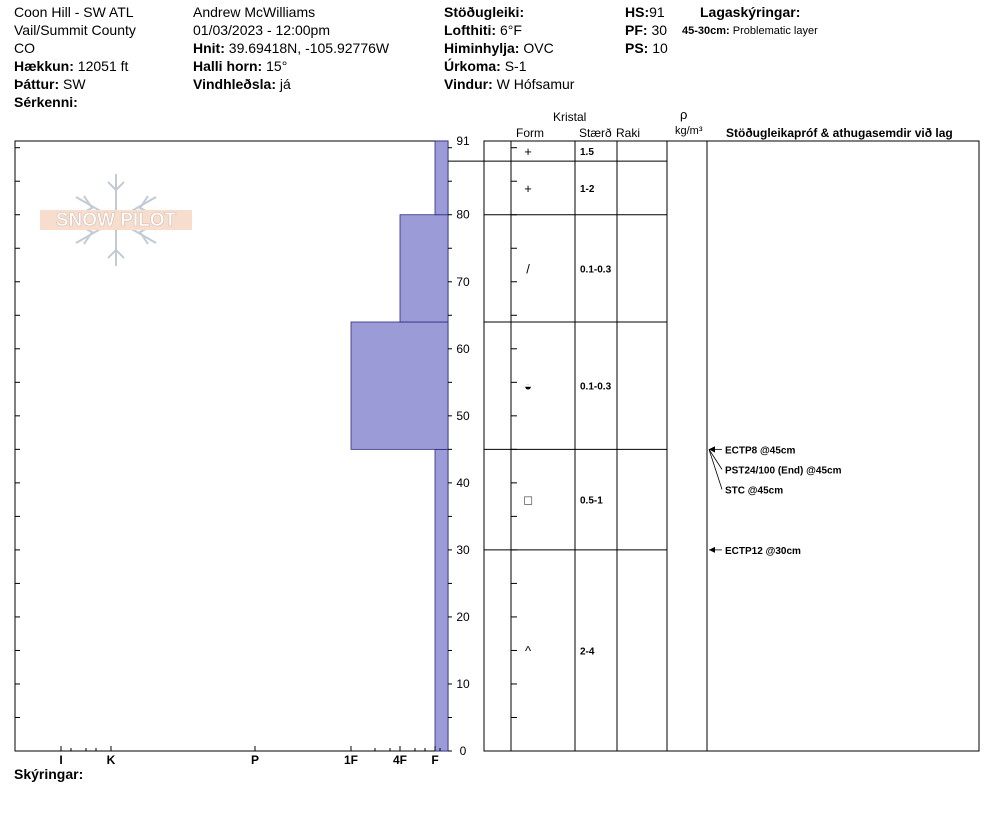 The image size is (994, 840). What do you see at coordinates (400, 760) in the screenshot?
I see `hardness-label: 4F` at bounding box center [400, 760].